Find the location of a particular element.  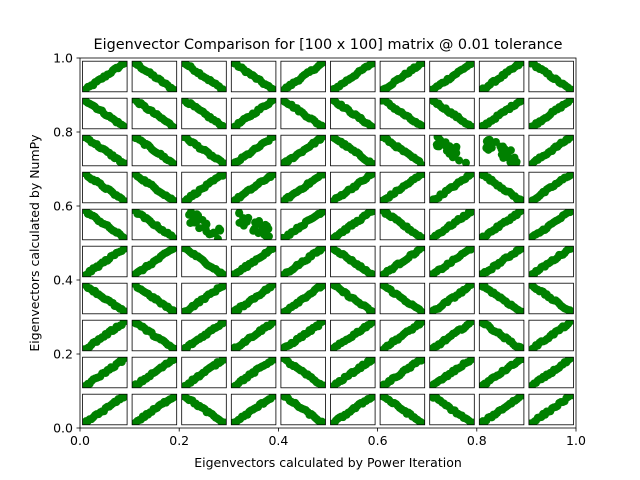

subplot-r7-c0 is located at coordinates (105, 335).